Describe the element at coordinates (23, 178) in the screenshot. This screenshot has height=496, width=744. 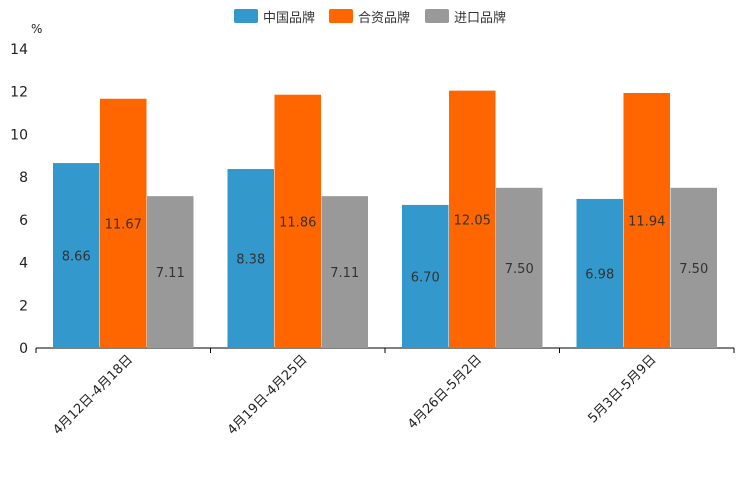
I see `y-tick-label: 8` at that location.